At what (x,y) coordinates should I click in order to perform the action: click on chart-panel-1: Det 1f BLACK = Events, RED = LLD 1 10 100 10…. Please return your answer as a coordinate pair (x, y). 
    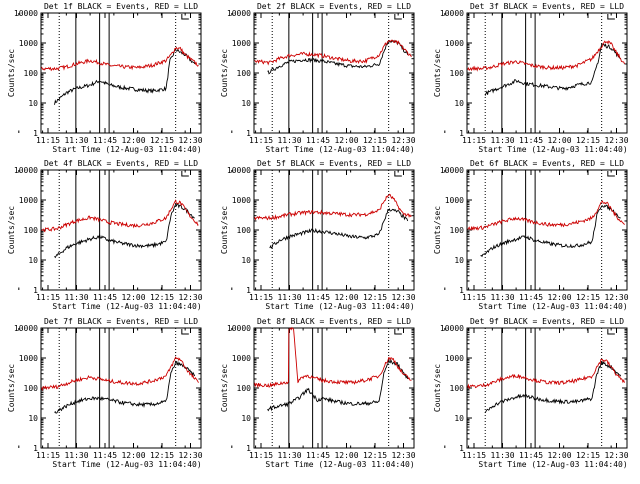
    Looking at the image, I should click on (105, 78).